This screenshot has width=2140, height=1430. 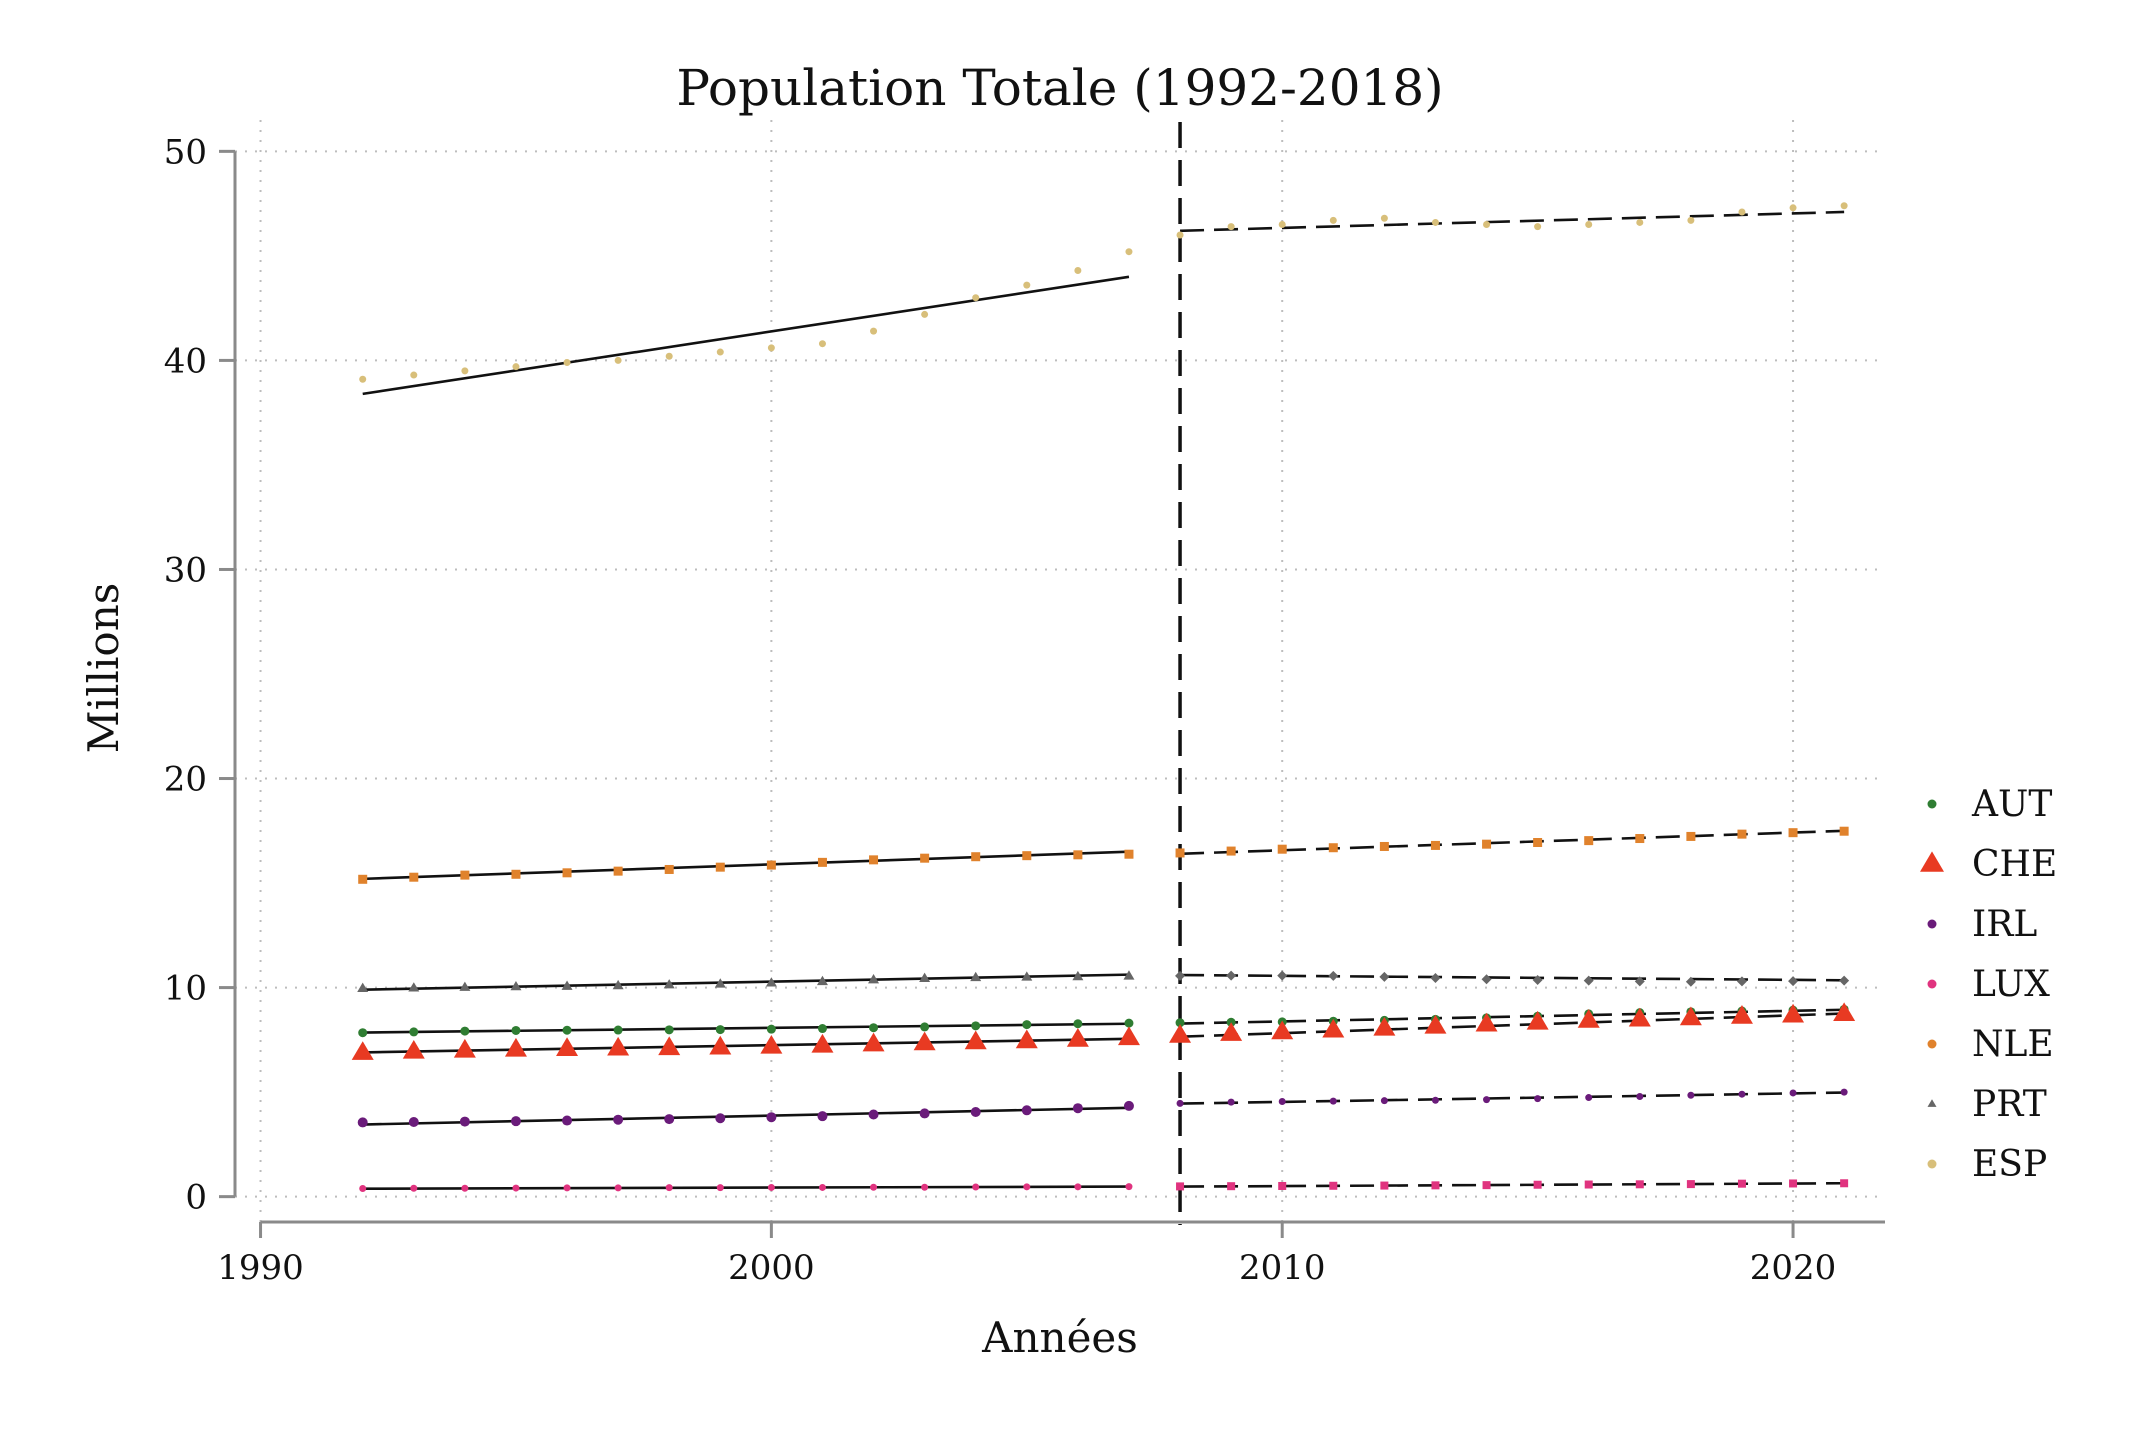 I want to click on y-tick-label: 20, so click(x=185, y=780).